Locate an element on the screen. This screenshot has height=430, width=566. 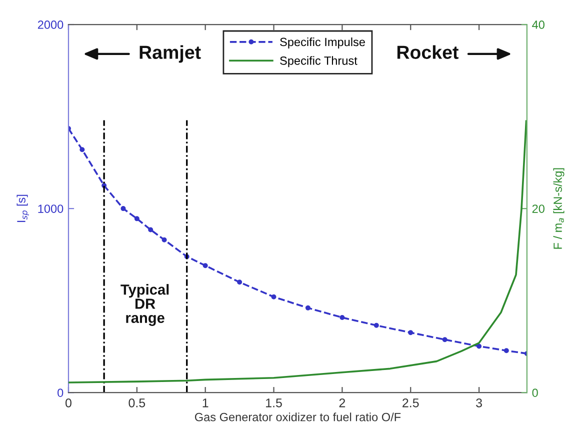
legend-label: Specific Impulse is located at coordinates (322, 42).